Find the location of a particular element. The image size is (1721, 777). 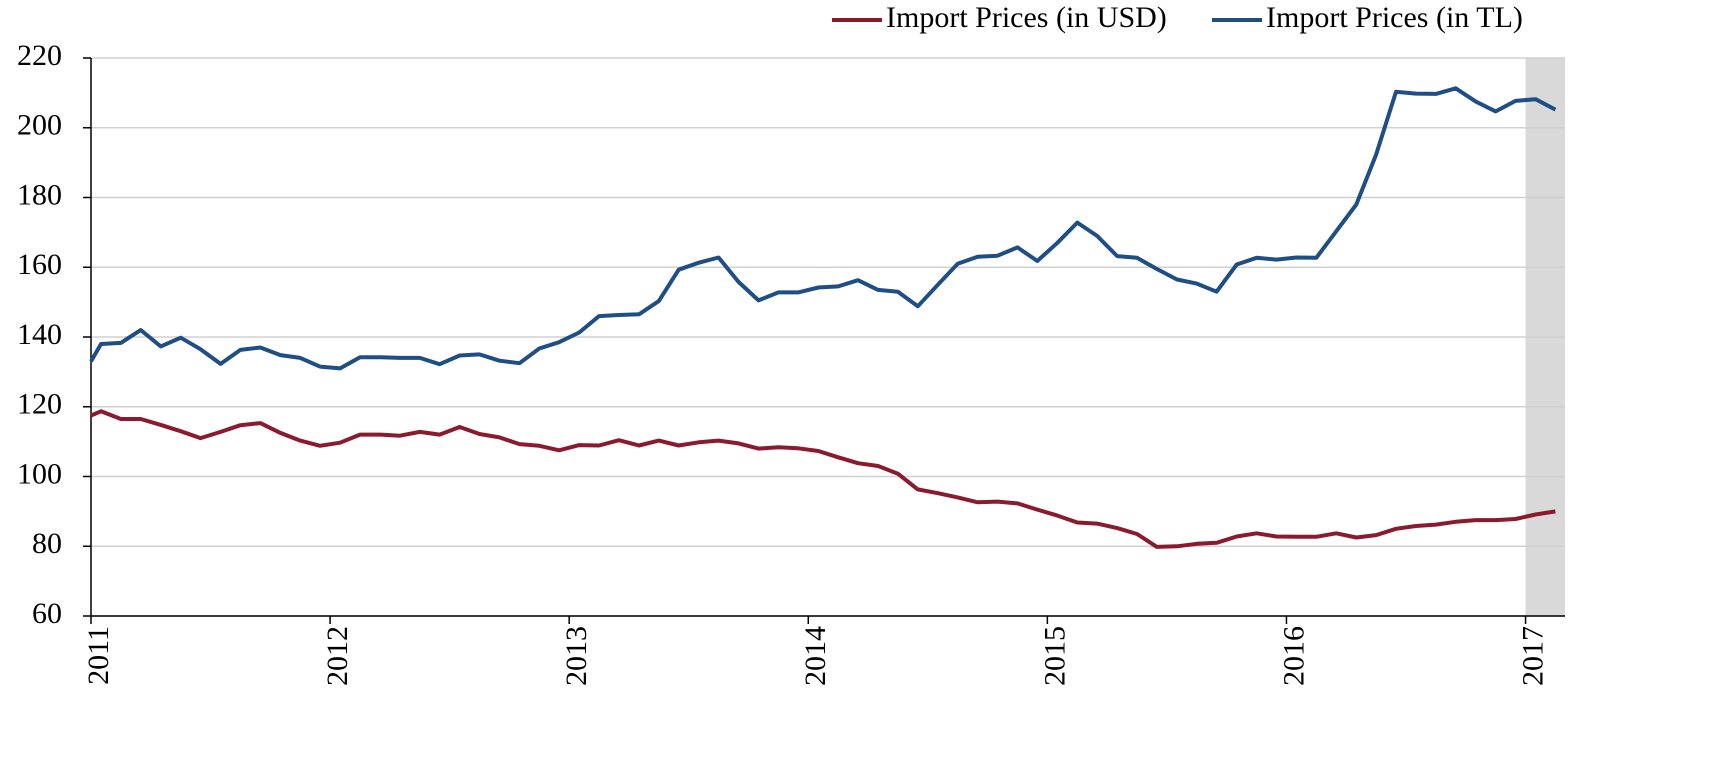

x-tick-label: 2017 is located at coordinates (1532, 656).